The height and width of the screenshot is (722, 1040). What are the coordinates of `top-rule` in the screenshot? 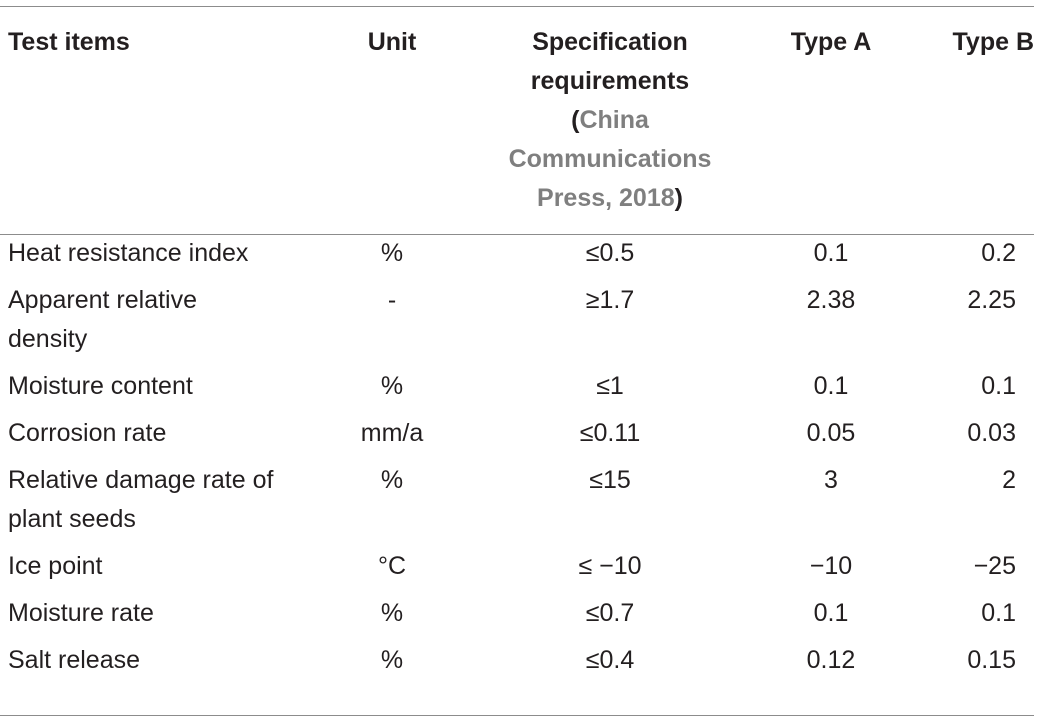 It's located at (517, 6).